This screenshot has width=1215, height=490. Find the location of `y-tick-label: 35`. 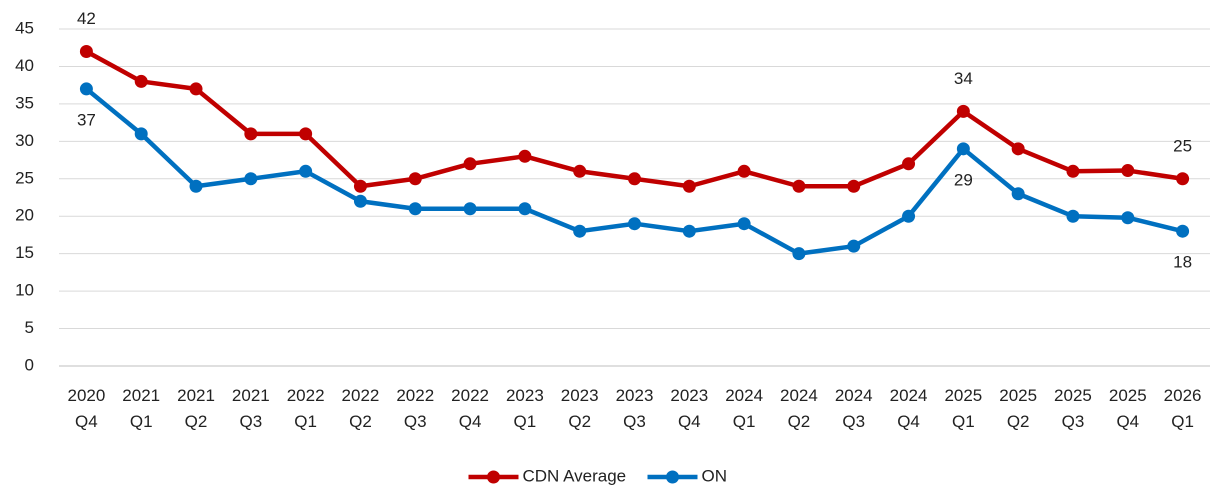

y-tick-label: 35 is located at coordinates (24, 102).